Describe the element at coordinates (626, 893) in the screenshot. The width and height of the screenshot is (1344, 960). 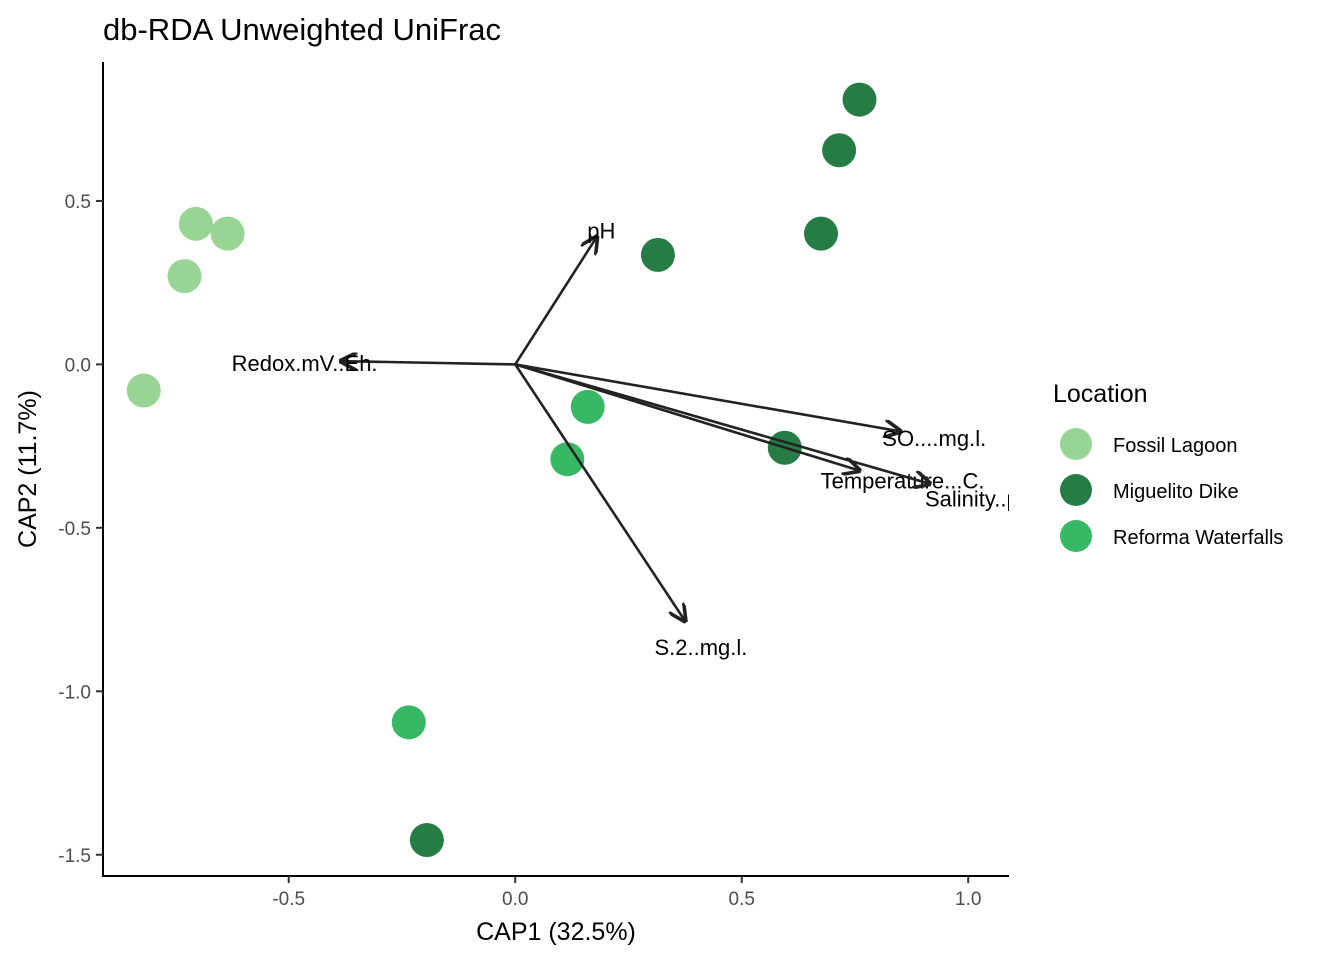
I see `x-ticks: -0.5 0.0 0.5 1.0` at that location.